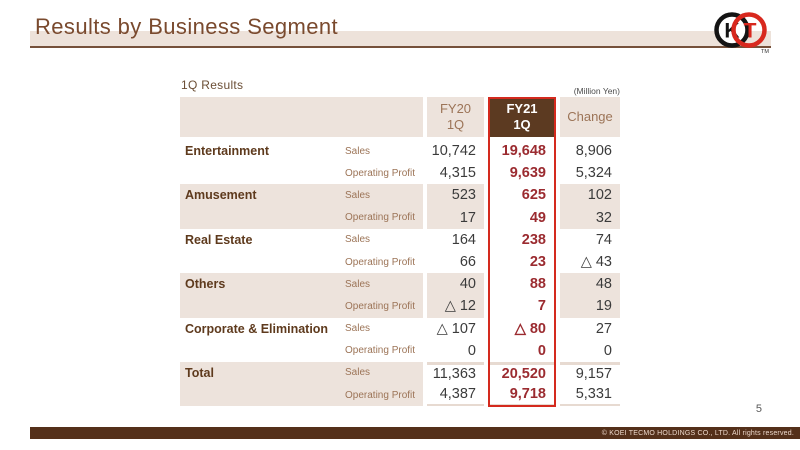  Describe the element at coordinates (455, 306) in the screenshot. I see `cell-fy20: △ 12` at that location.